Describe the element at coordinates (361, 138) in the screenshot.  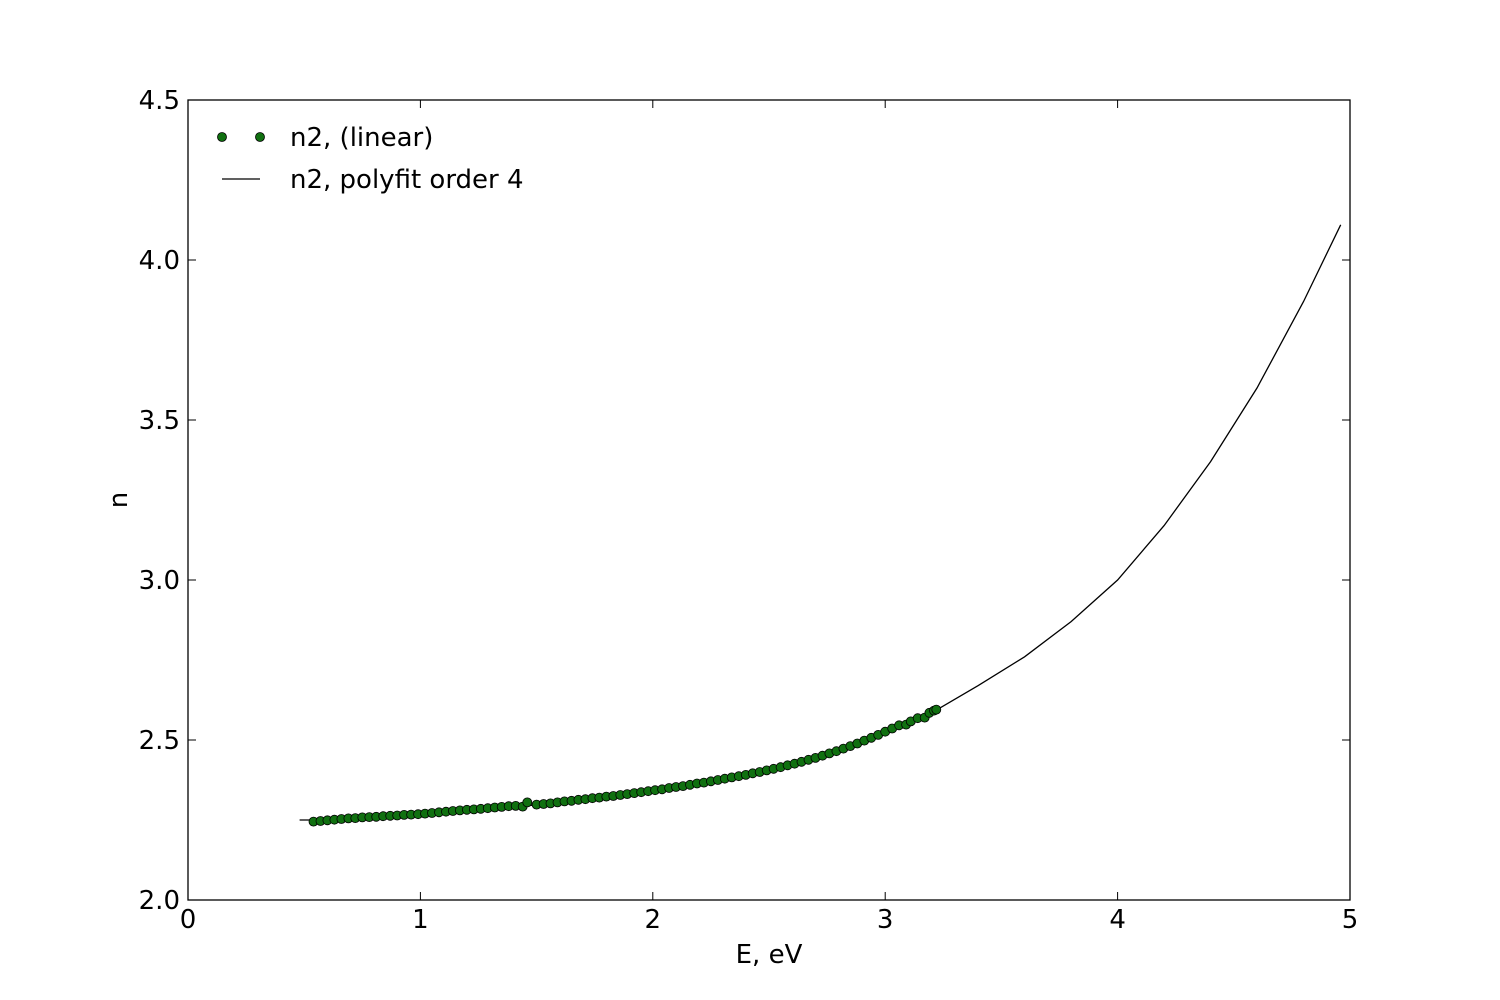
I see `legend-label-markers: n2, (linear)` at that location.